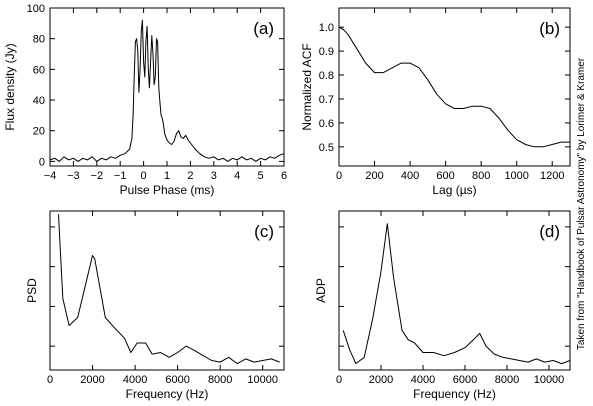 Image resolution: width=593 pixels, height=406 pixels. Describe the element at coordinates (39, 132) in the screenshot. I see `y-tick-label: 20` at that location.